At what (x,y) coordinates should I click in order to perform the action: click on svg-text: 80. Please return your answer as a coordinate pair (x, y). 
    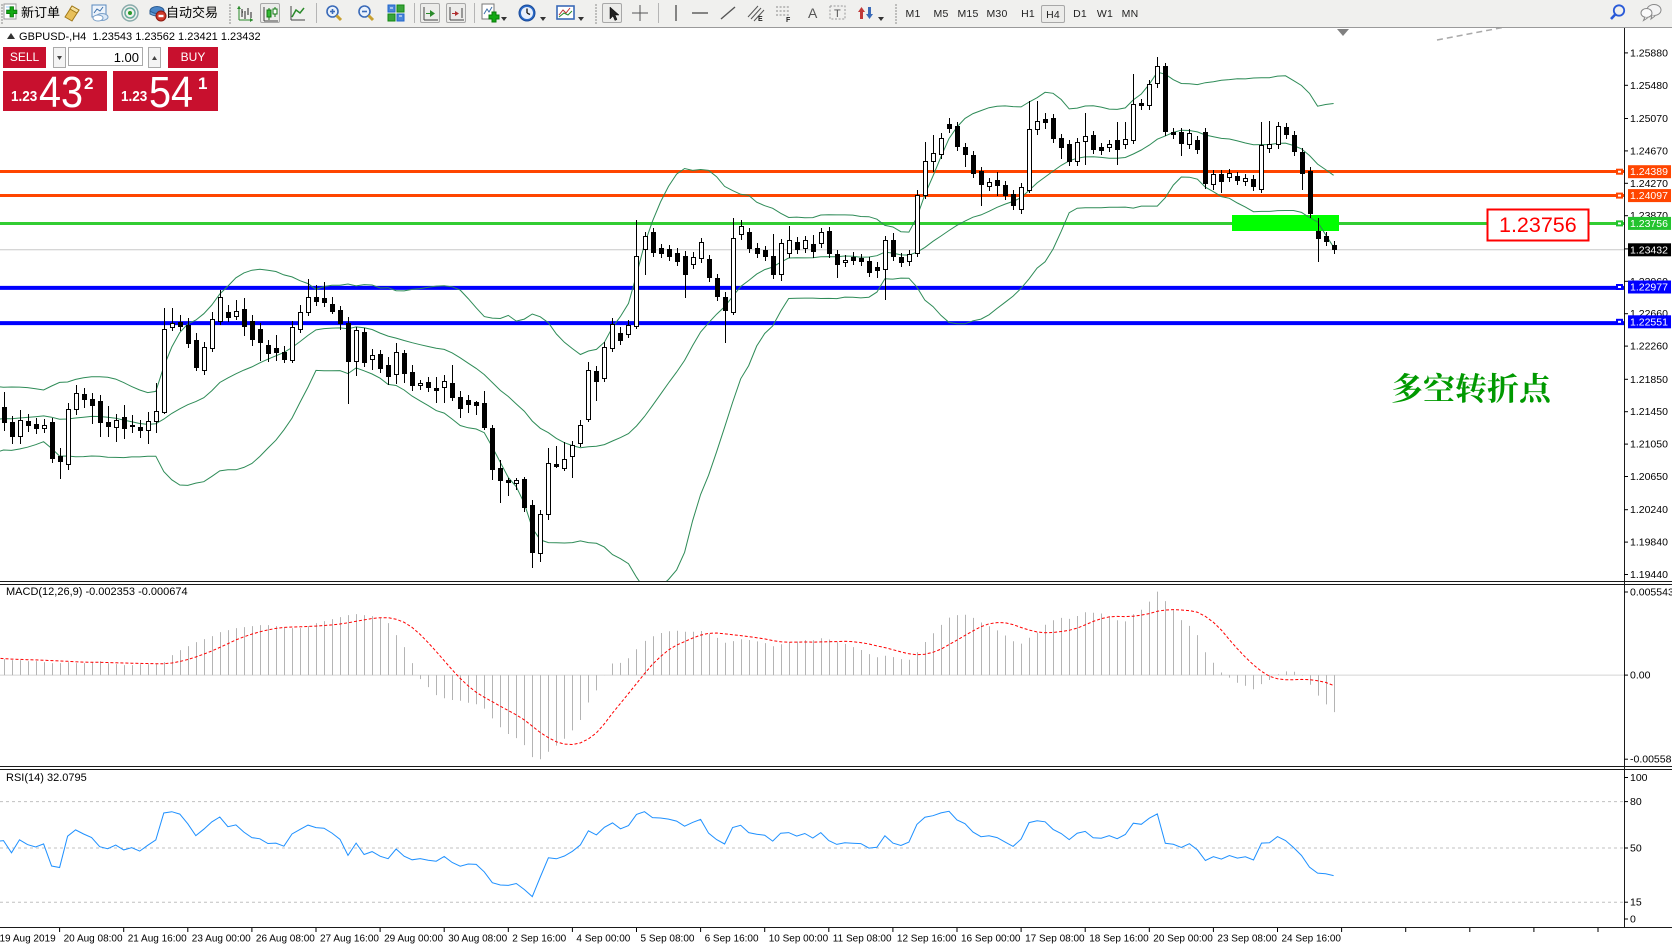
    Looking at the image, I should click on (1636, 802).